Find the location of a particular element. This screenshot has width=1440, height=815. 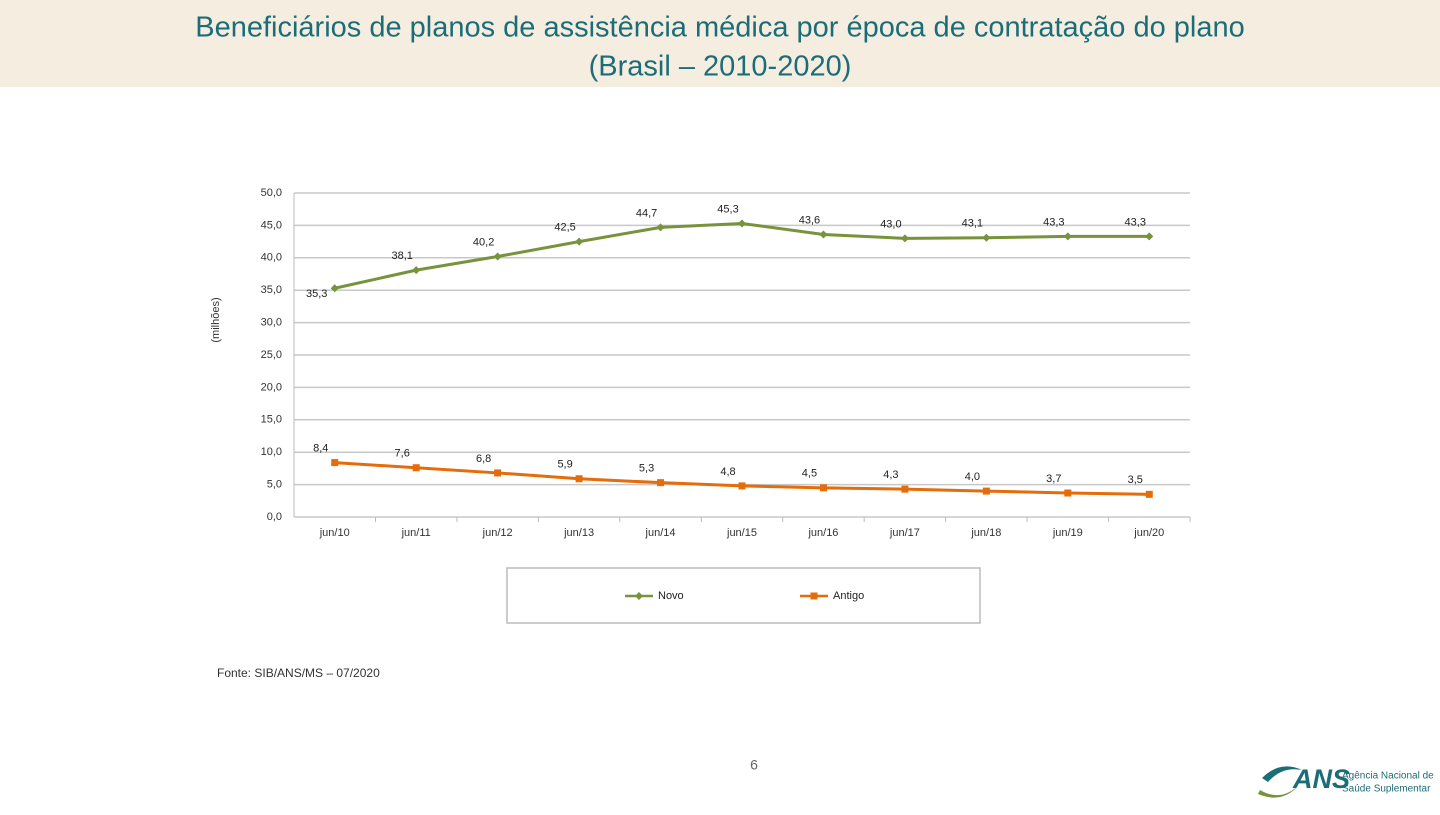

title-band is located at coordinates (720, 43).